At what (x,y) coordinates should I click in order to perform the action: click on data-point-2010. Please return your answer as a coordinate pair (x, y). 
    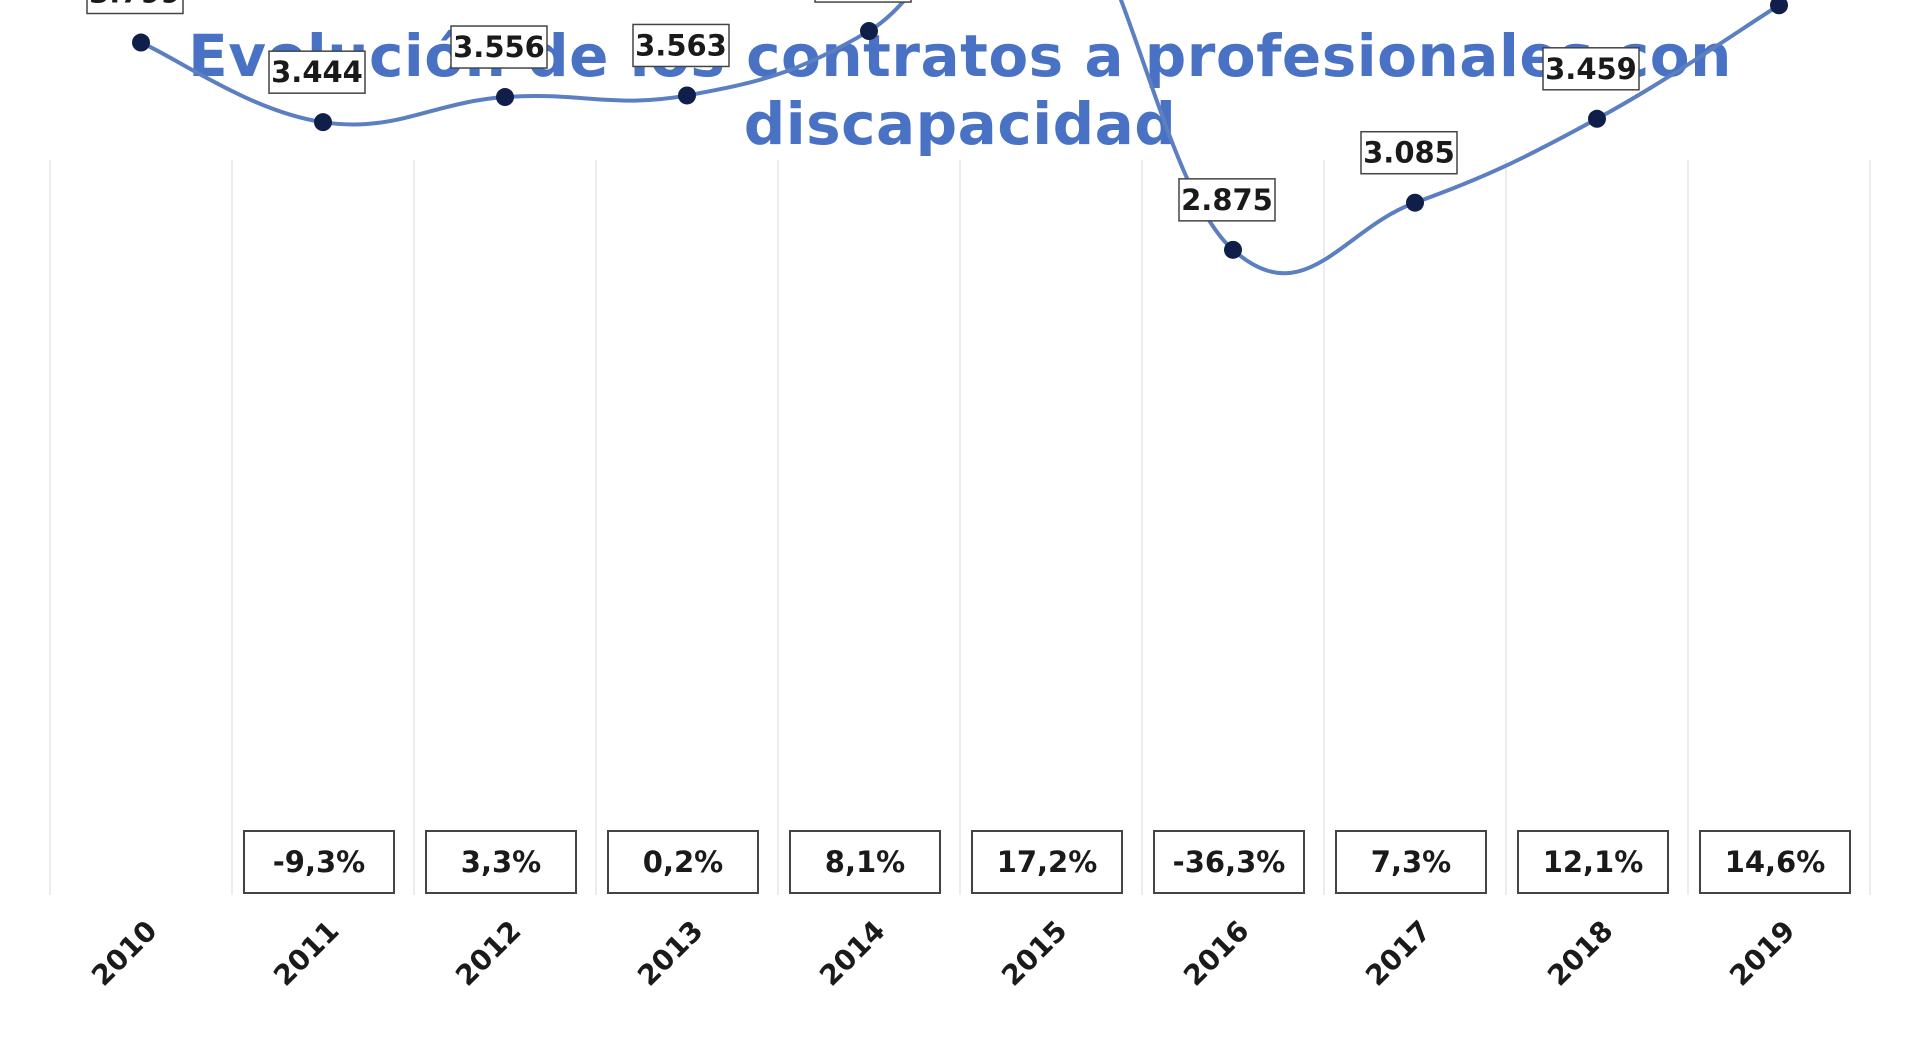
    Looking at the image, I should click on (141, 42).